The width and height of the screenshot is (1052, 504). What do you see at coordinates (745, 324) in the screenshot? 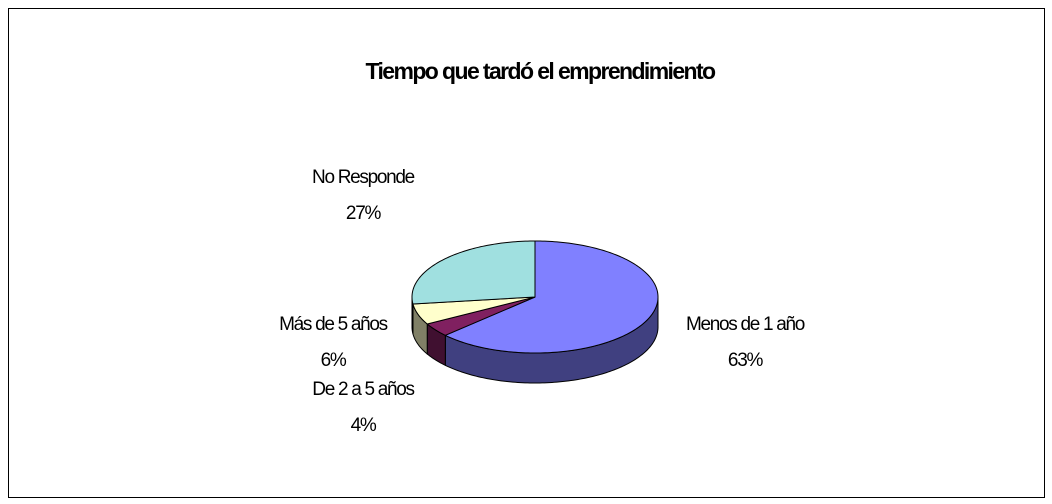
I see `slice-label: Menos de 1 año` at bounding box center [745, 324].